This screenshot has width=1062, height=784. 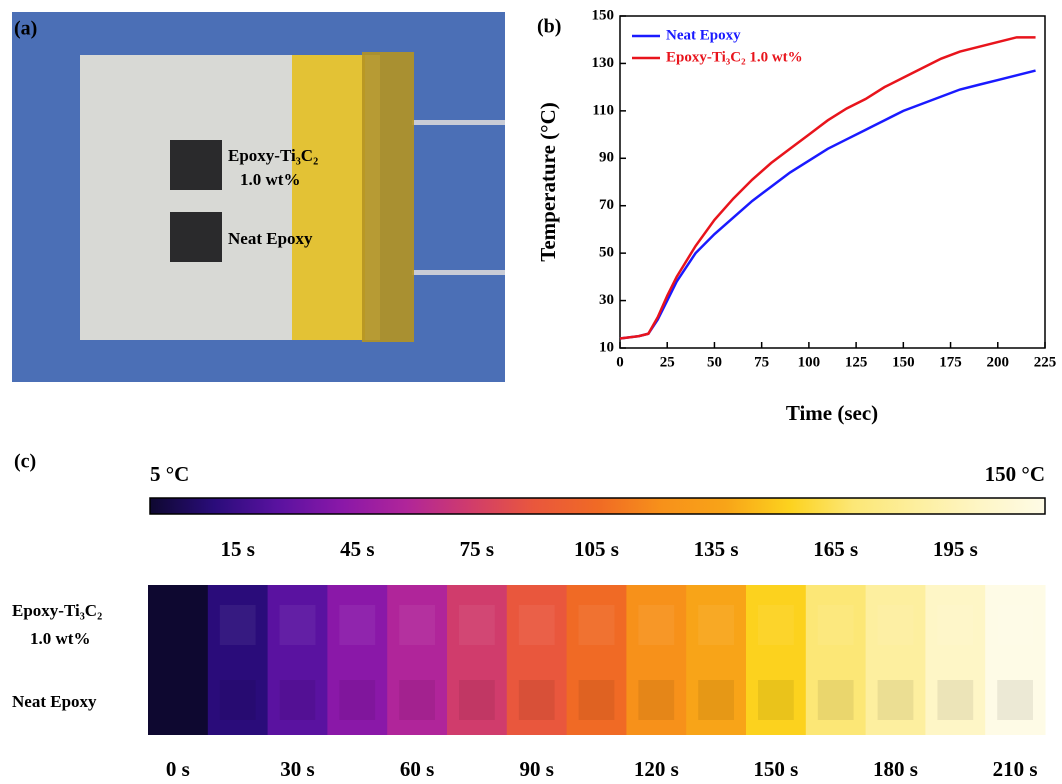 I want to click on x-tick-label: 150, so click(x=903, y=362).